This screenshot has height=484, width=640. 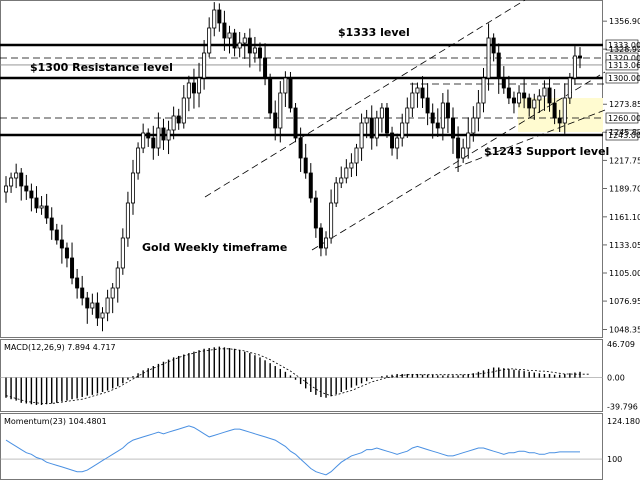 What do you see at coordinates (546, 151) in the screenshot?
I see `annotation-1243-support: $1243 Support level` at bounding box center [546, 151].